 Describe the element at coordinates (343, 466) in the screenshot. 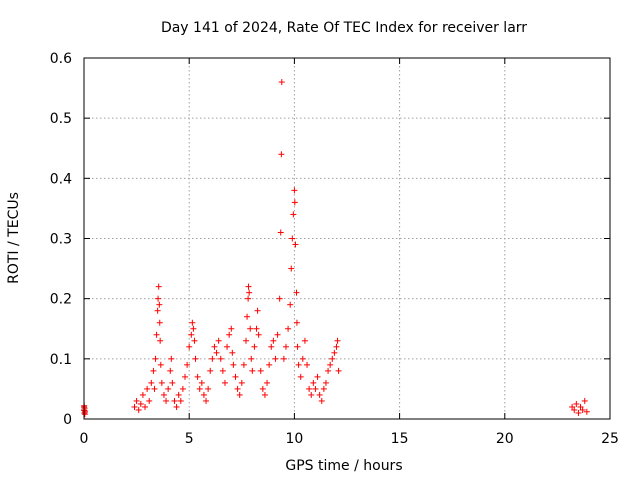

I see `x-axis-label: GPS time / hours` at that location.